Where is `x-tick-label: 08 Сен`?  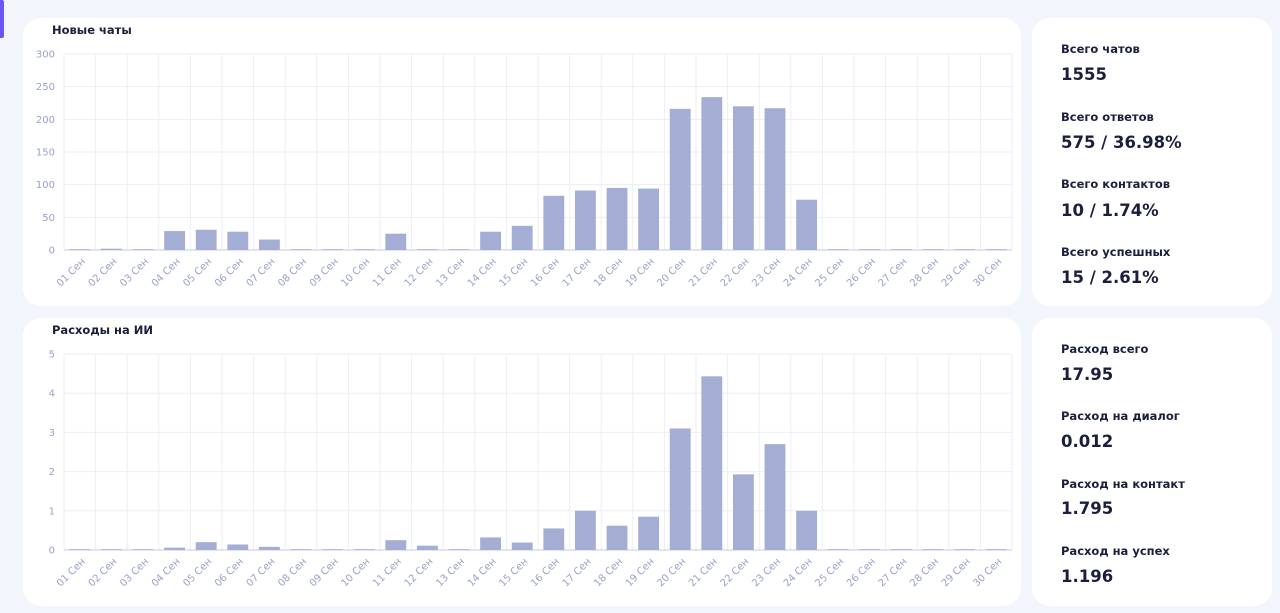
x-tick-label: 08 Сен is located at coordinates (292, 572).